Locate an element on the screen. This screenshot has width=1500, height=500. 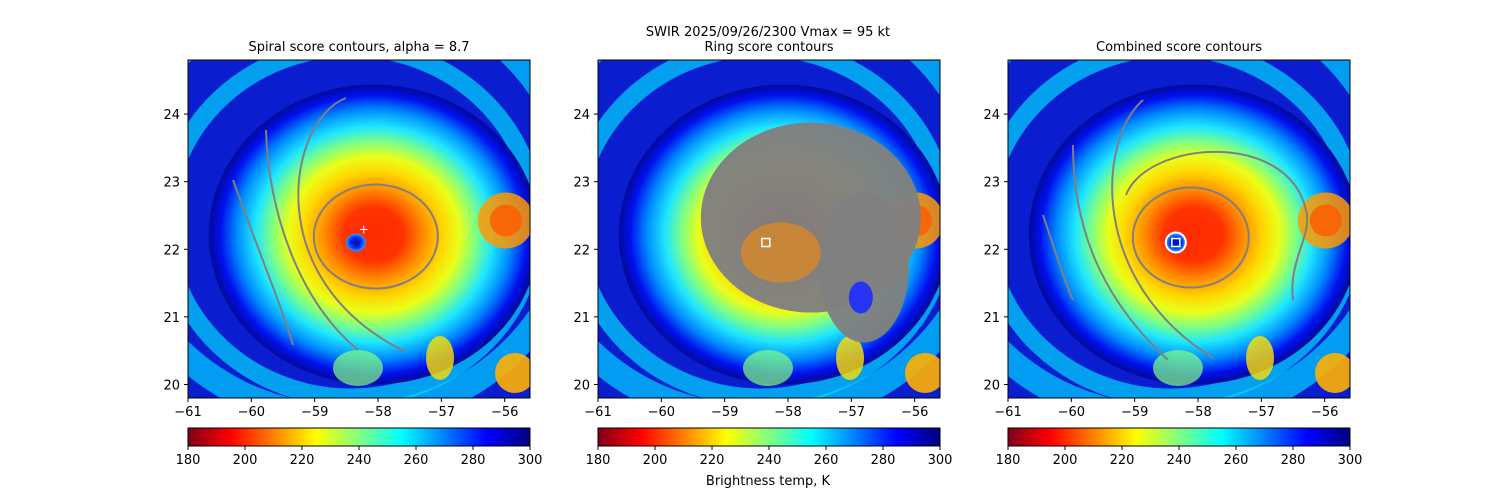
panel-title: Combined score contours is located at coordinates (1179, 47).